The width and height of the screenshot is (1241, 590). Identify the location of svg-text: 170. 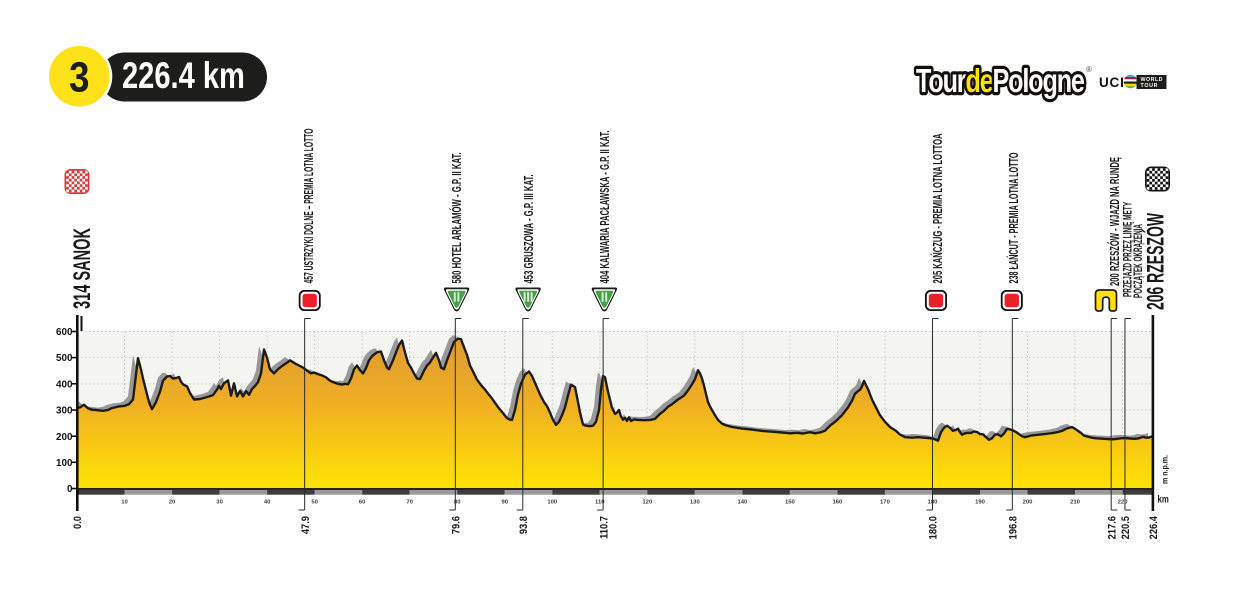
(885, 503).